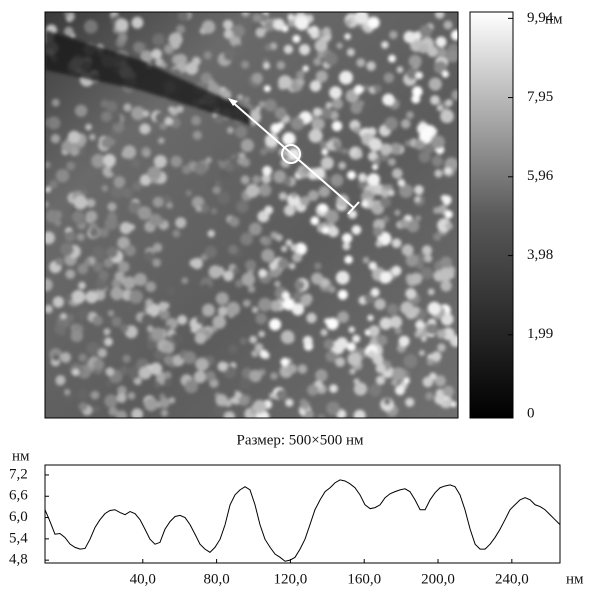 The image size is (591, 590). What do you see at coordinates (147, 77) in the screenshot?
I see `dark-band` at bounding box center [147, 77].